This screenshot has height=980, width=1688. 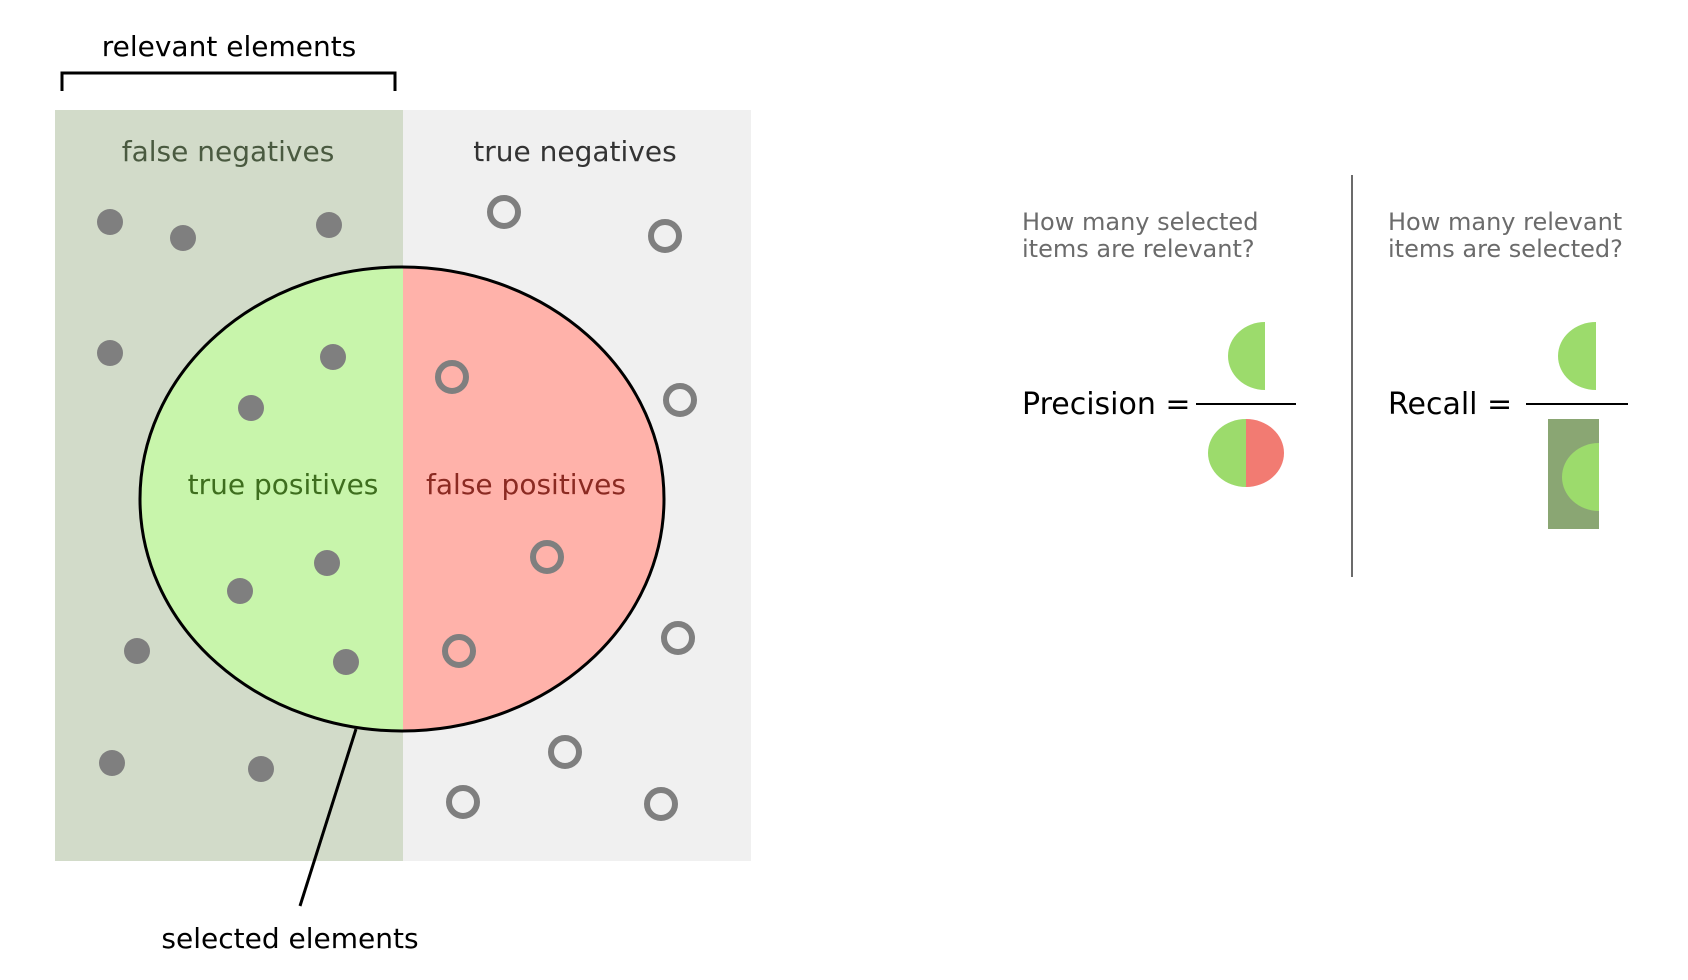 What do you see at coordinates (1138, 249) in the screenshot?
I see `precision-question-line2: items are relevant?` at bounding box center [1138, 249].